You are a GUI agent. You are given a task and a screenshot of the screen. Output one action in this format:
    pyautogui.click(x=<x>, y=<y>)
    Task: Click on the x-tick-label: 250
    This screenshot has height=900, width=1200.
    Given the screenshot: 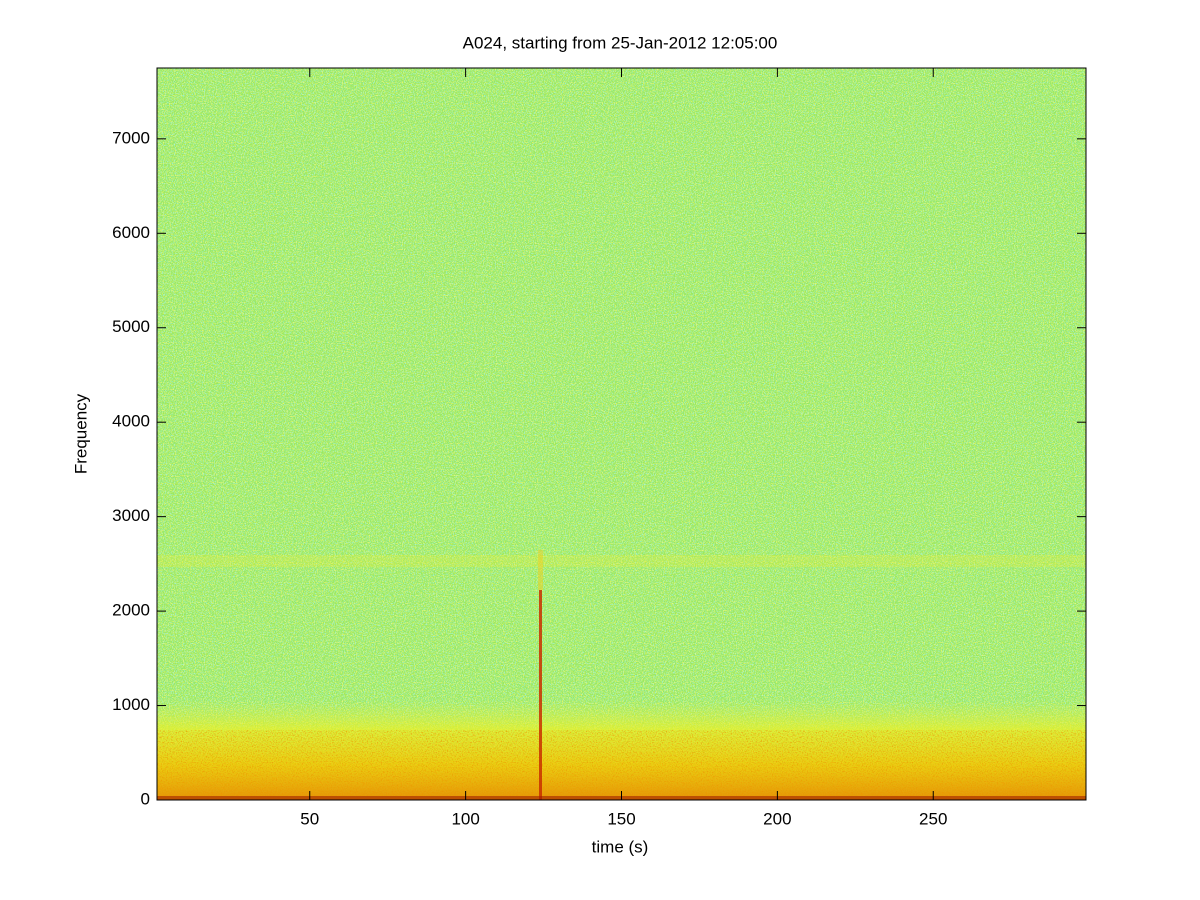 What is the action you would take?
    pyautogui.click(x=933, y=818)
    